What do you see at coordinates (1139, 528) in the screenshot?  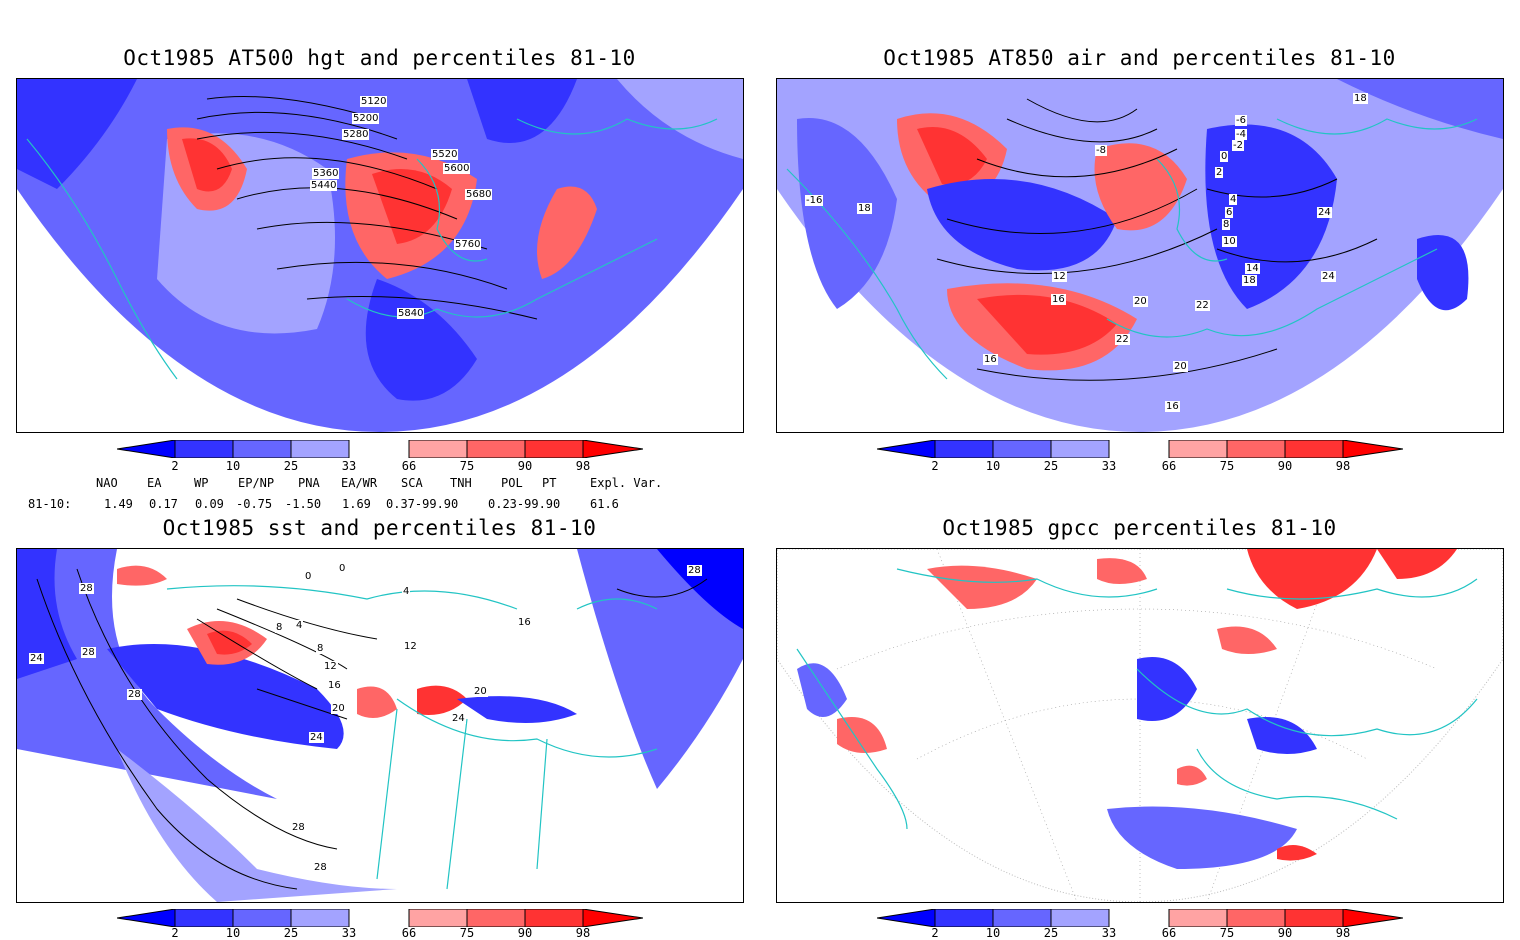 I see `panel-title-gpcc: Oct1985 gpcc percentiles 81-10` at bounding box center [1139, 528].